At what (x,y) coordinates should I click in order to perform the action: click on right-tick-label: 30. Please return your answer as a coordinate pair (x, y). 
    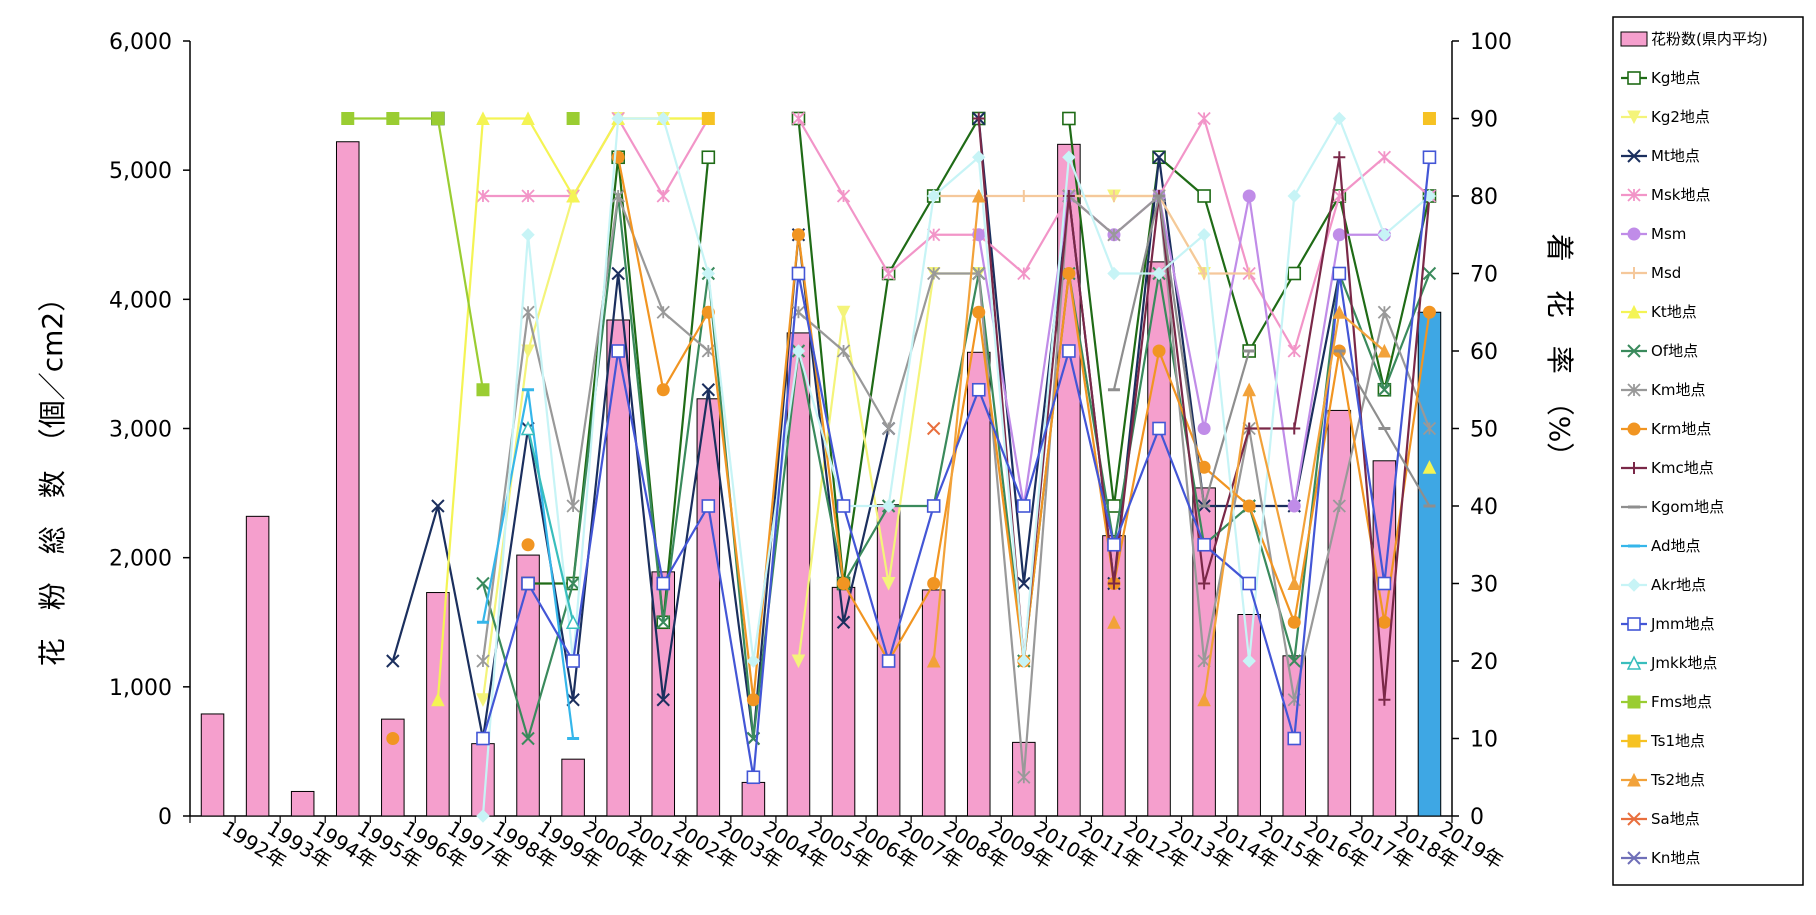
    Looking at the image, I should click on (1484, 585).